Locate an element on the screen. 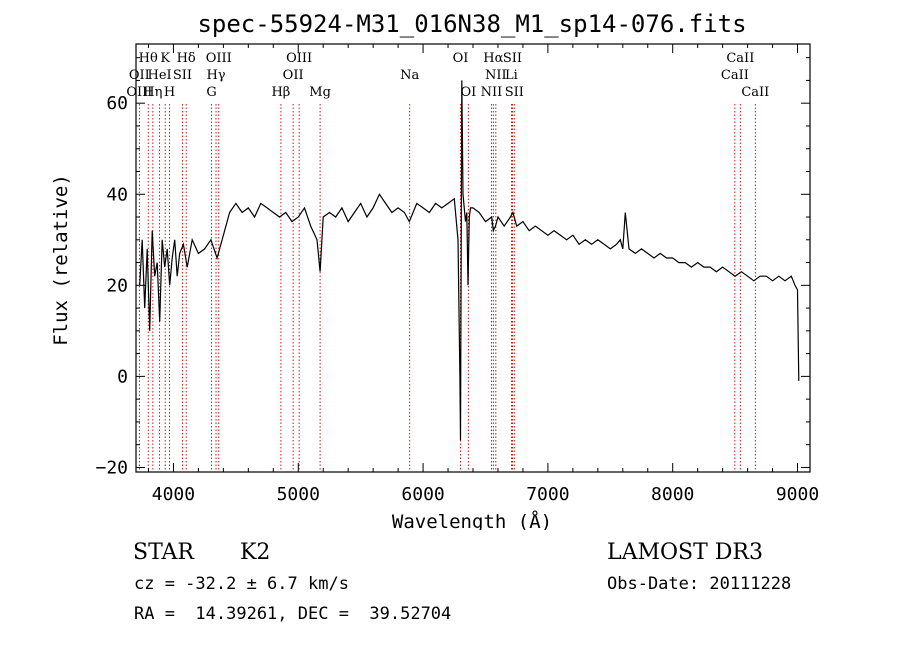 This screenshot has height=649, width=900. x-axis-label: Wavelength (Å) is located at coordinates (472, 520).